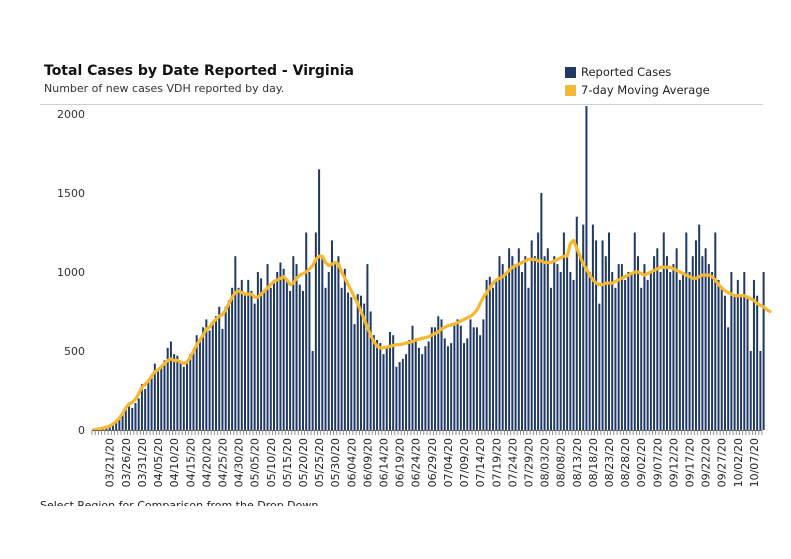 The image size is (791, 559). What do you see at coordinates (271, 462) in the screenshot?
I see `x-tick-label-10: 05/10/20` at bounding box center [271, 462].